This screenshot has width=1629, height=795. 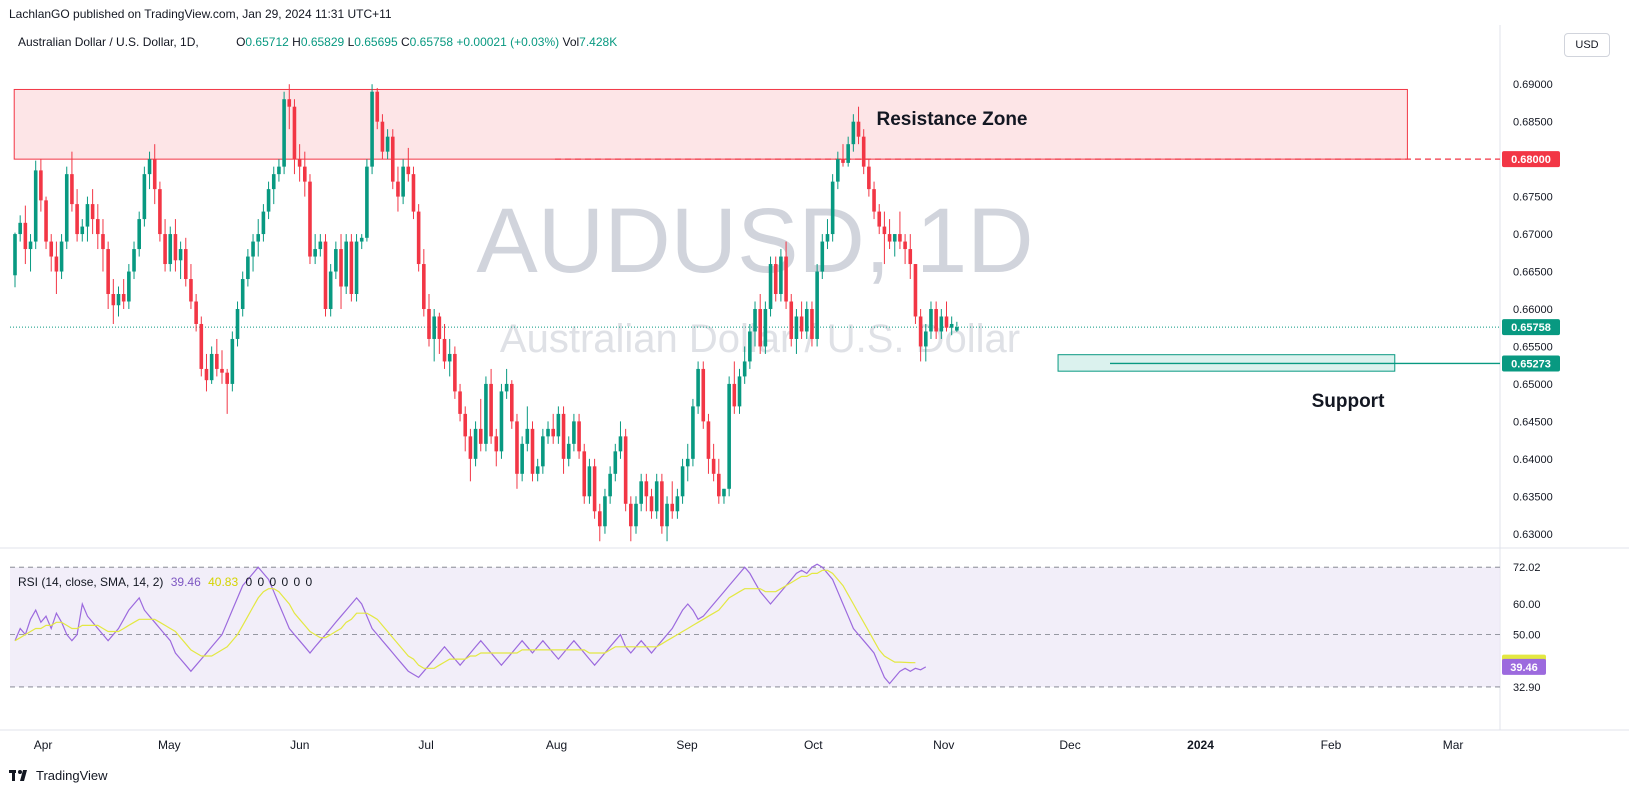 What do you see at coordinates (425, 745) in the screenshot?
I see `time-tick-label: Jul` at bounding box center [425, 745].